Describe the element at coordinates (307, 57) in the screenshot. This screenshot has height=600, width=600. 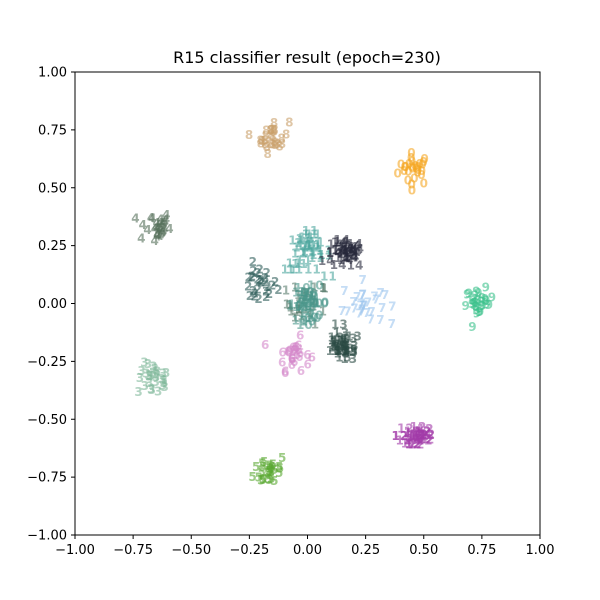
I see `chart-title: R15 classifier result (epoch=230)` at that location.